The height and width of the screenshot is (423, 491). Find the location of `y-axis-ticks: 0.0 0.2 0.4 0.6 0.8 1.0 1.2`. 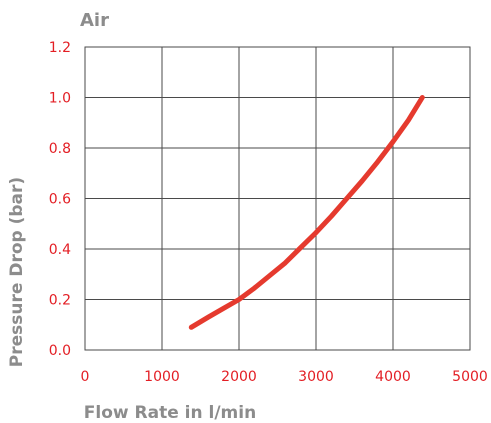

y-axis-ticks: 0.0 0.2 0.4 0.6 0.8 1.0 1.2 is located at coordinates (60, 199).